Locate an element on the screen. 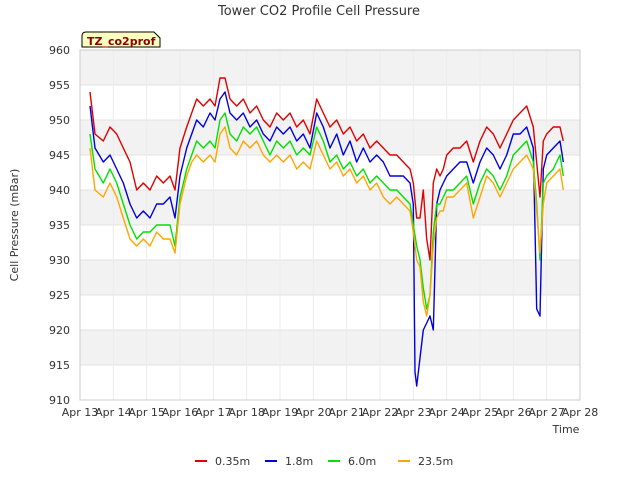 Image resolution: width=640 pixels, height=484 pixels. legend: 0.35m 1.8m 6.0m 23.5m is located at coordinates (324, 461).